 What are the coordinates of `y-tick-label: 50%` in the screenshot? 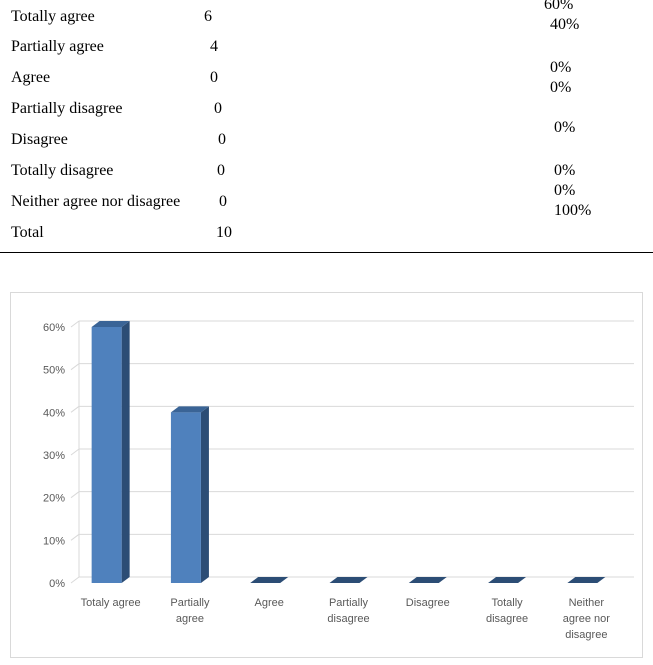 It's located at (54, 371).